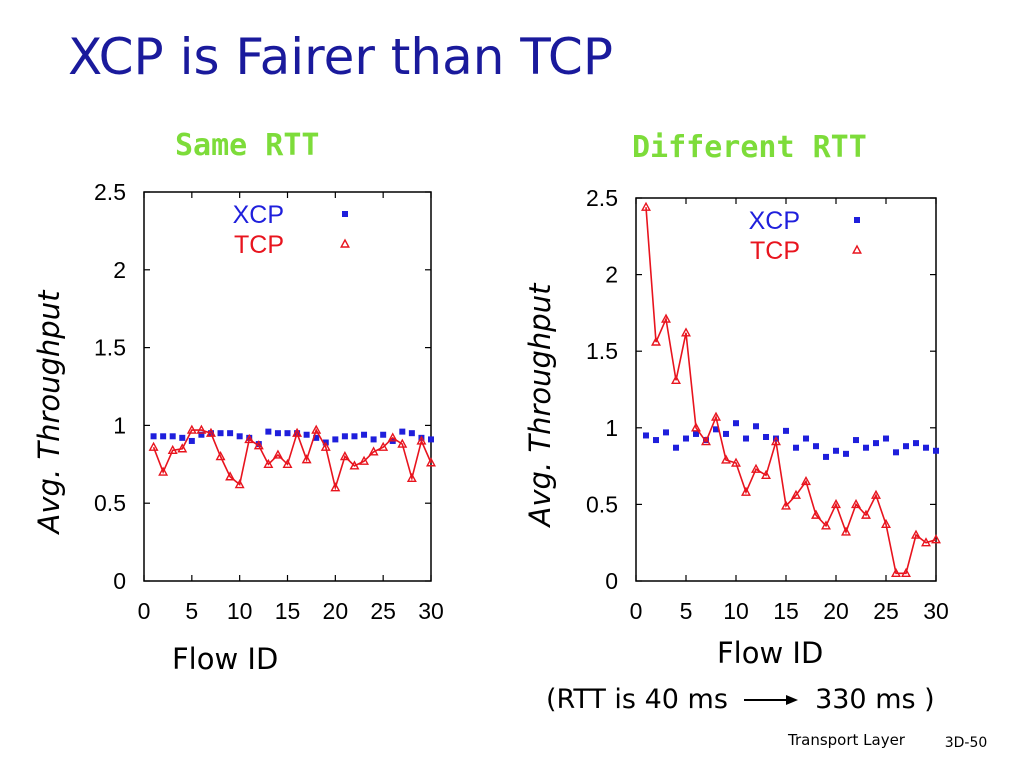 Image resolution: width=1024 pixels, height=768 pixels. What do you see at coordinates (611, 428) in the screenshot?
I see `different-rtt-ytick-label: 1` at bounding box center [611, 428].